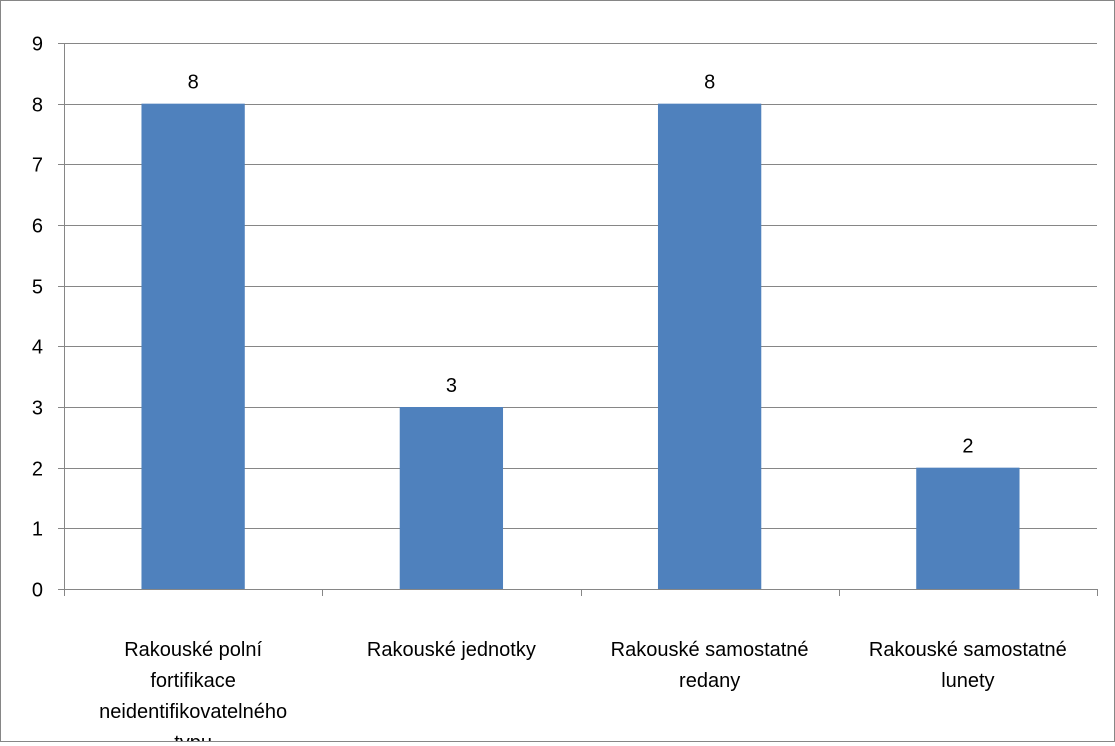  What do you see at coordinates (193, 736) in the screenshot?
I see `x-tick-label-line: typu` at bounding box center [193, 736].